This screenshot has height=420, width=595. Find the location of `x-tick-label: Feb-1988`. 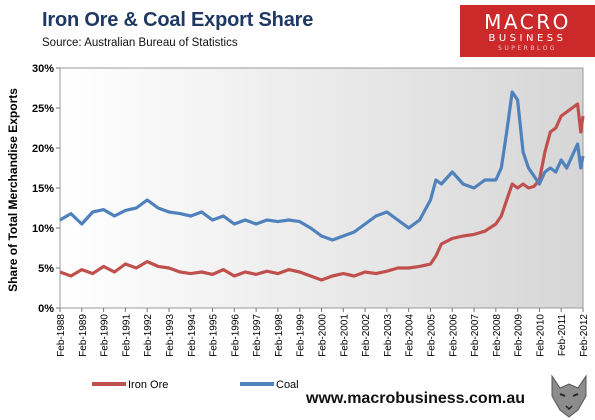

x-tick-label: Feb-1988 is located at coordinates (61, 335).